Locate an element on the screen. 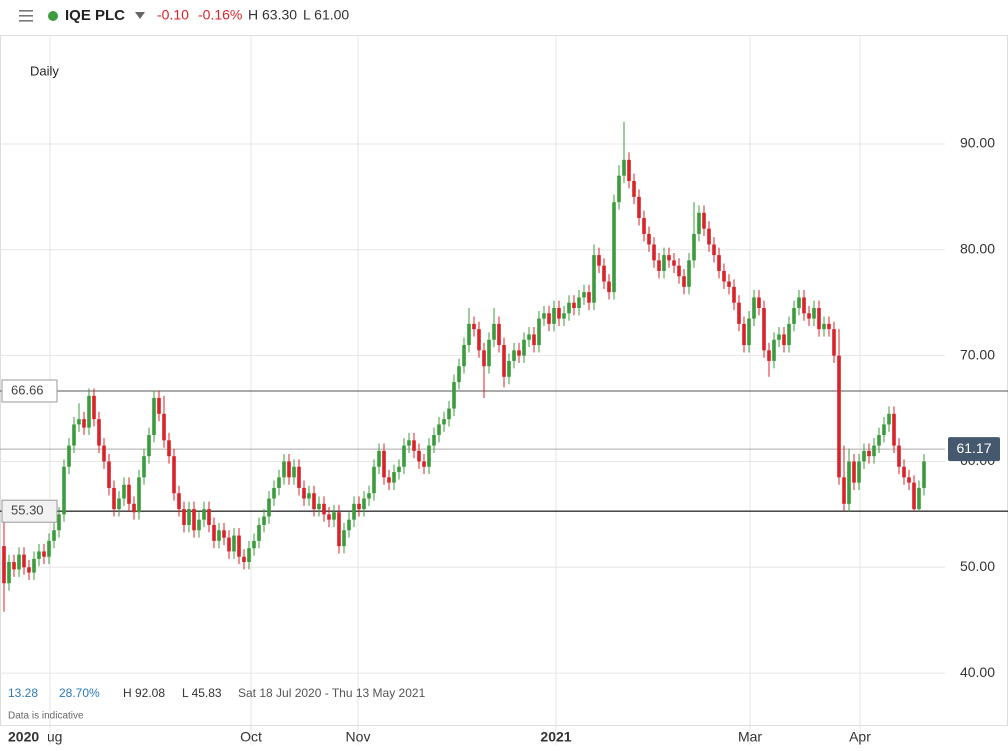 The image size is (1008, 751). price-line-label: 55.30 is located at coordinates (27, 510).